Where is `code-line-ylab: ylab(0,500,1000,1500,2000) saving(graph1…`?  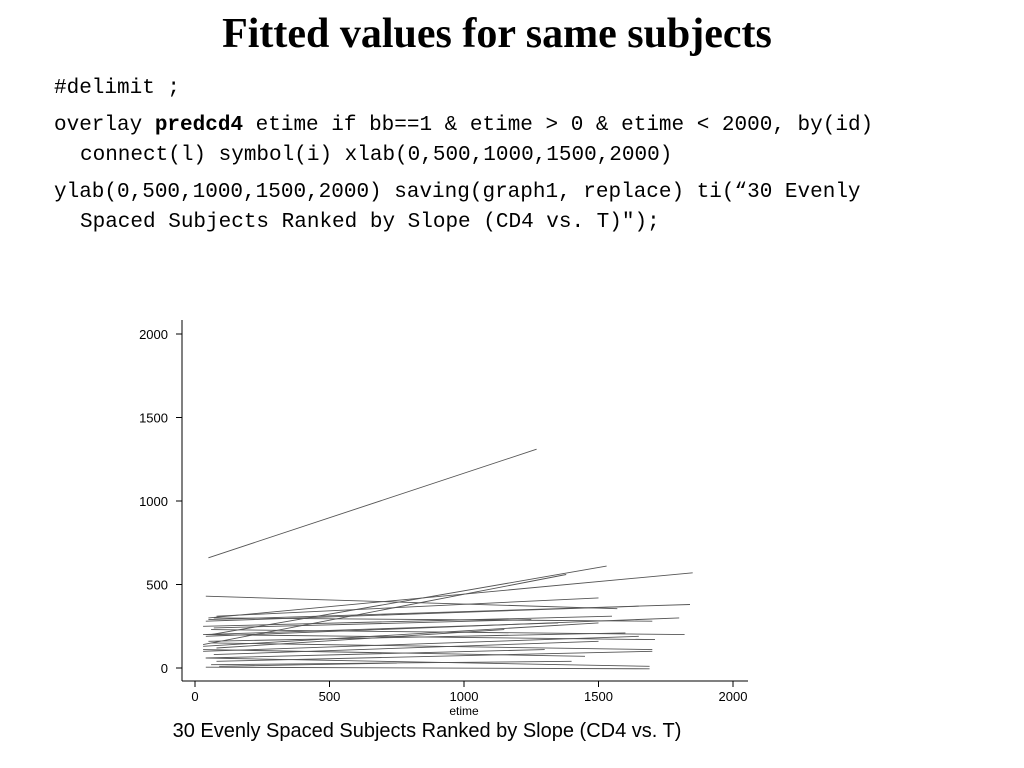 code-line-ylab: ylab(0,500,1000,1500,2000) saving(graph1… is located at coordinates (464, 207).